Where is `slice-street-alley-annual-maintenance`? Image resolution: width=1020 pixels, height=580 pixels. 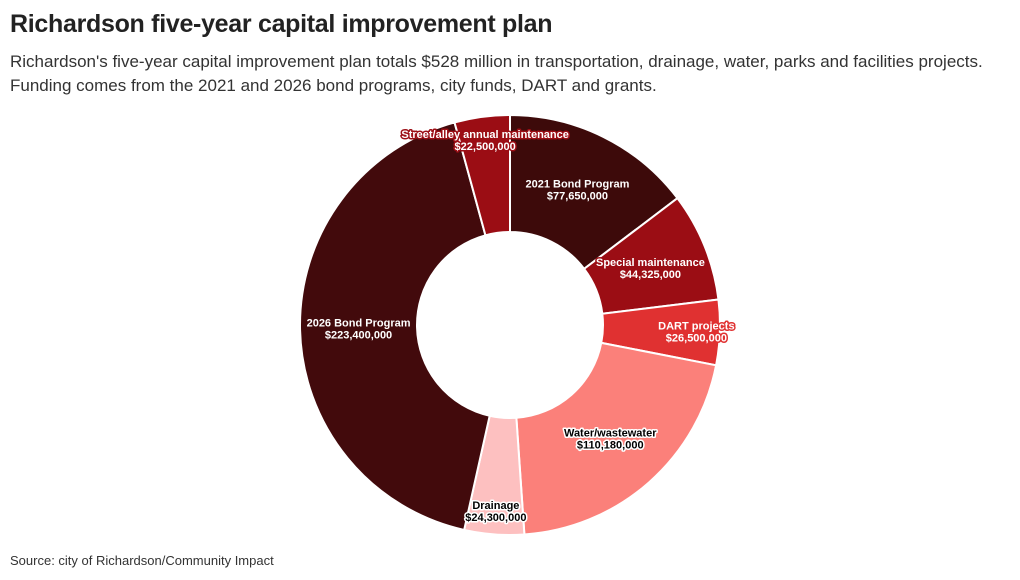 slice-street-alley-annual-maintenance is located at coordinates (482, 175).